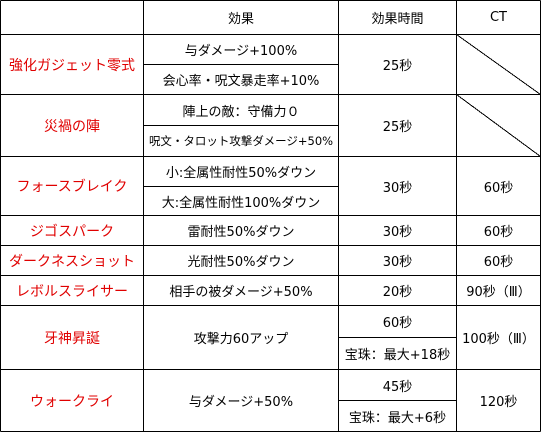  Describe the element at coordinates (241, 173) in the screenshot. I see `effect-cell: 小:全属性耐性50%ダウン` at that location.